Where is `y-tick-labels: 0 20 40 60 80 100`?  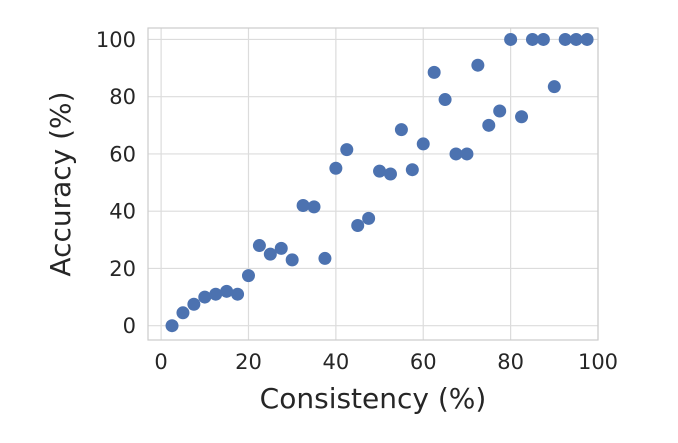
y-tick-labels: 0 20 40 60 80 100 is located at coordinates (116, 183).